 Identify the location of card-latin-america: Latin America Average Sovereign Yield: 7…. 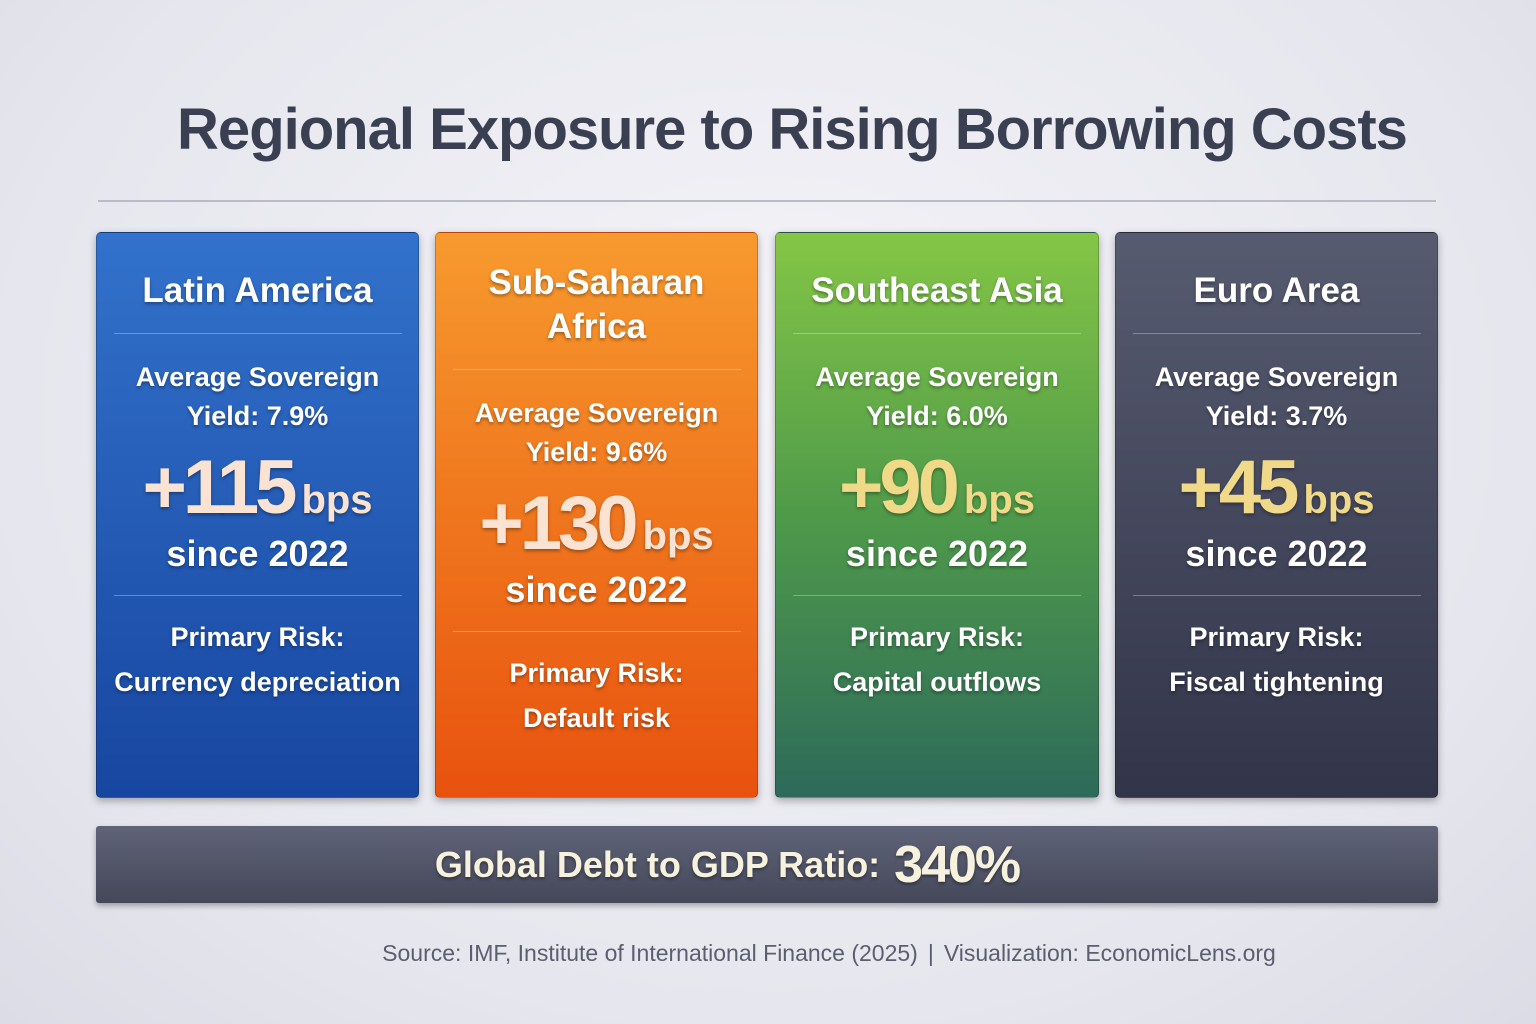
(257, 515).